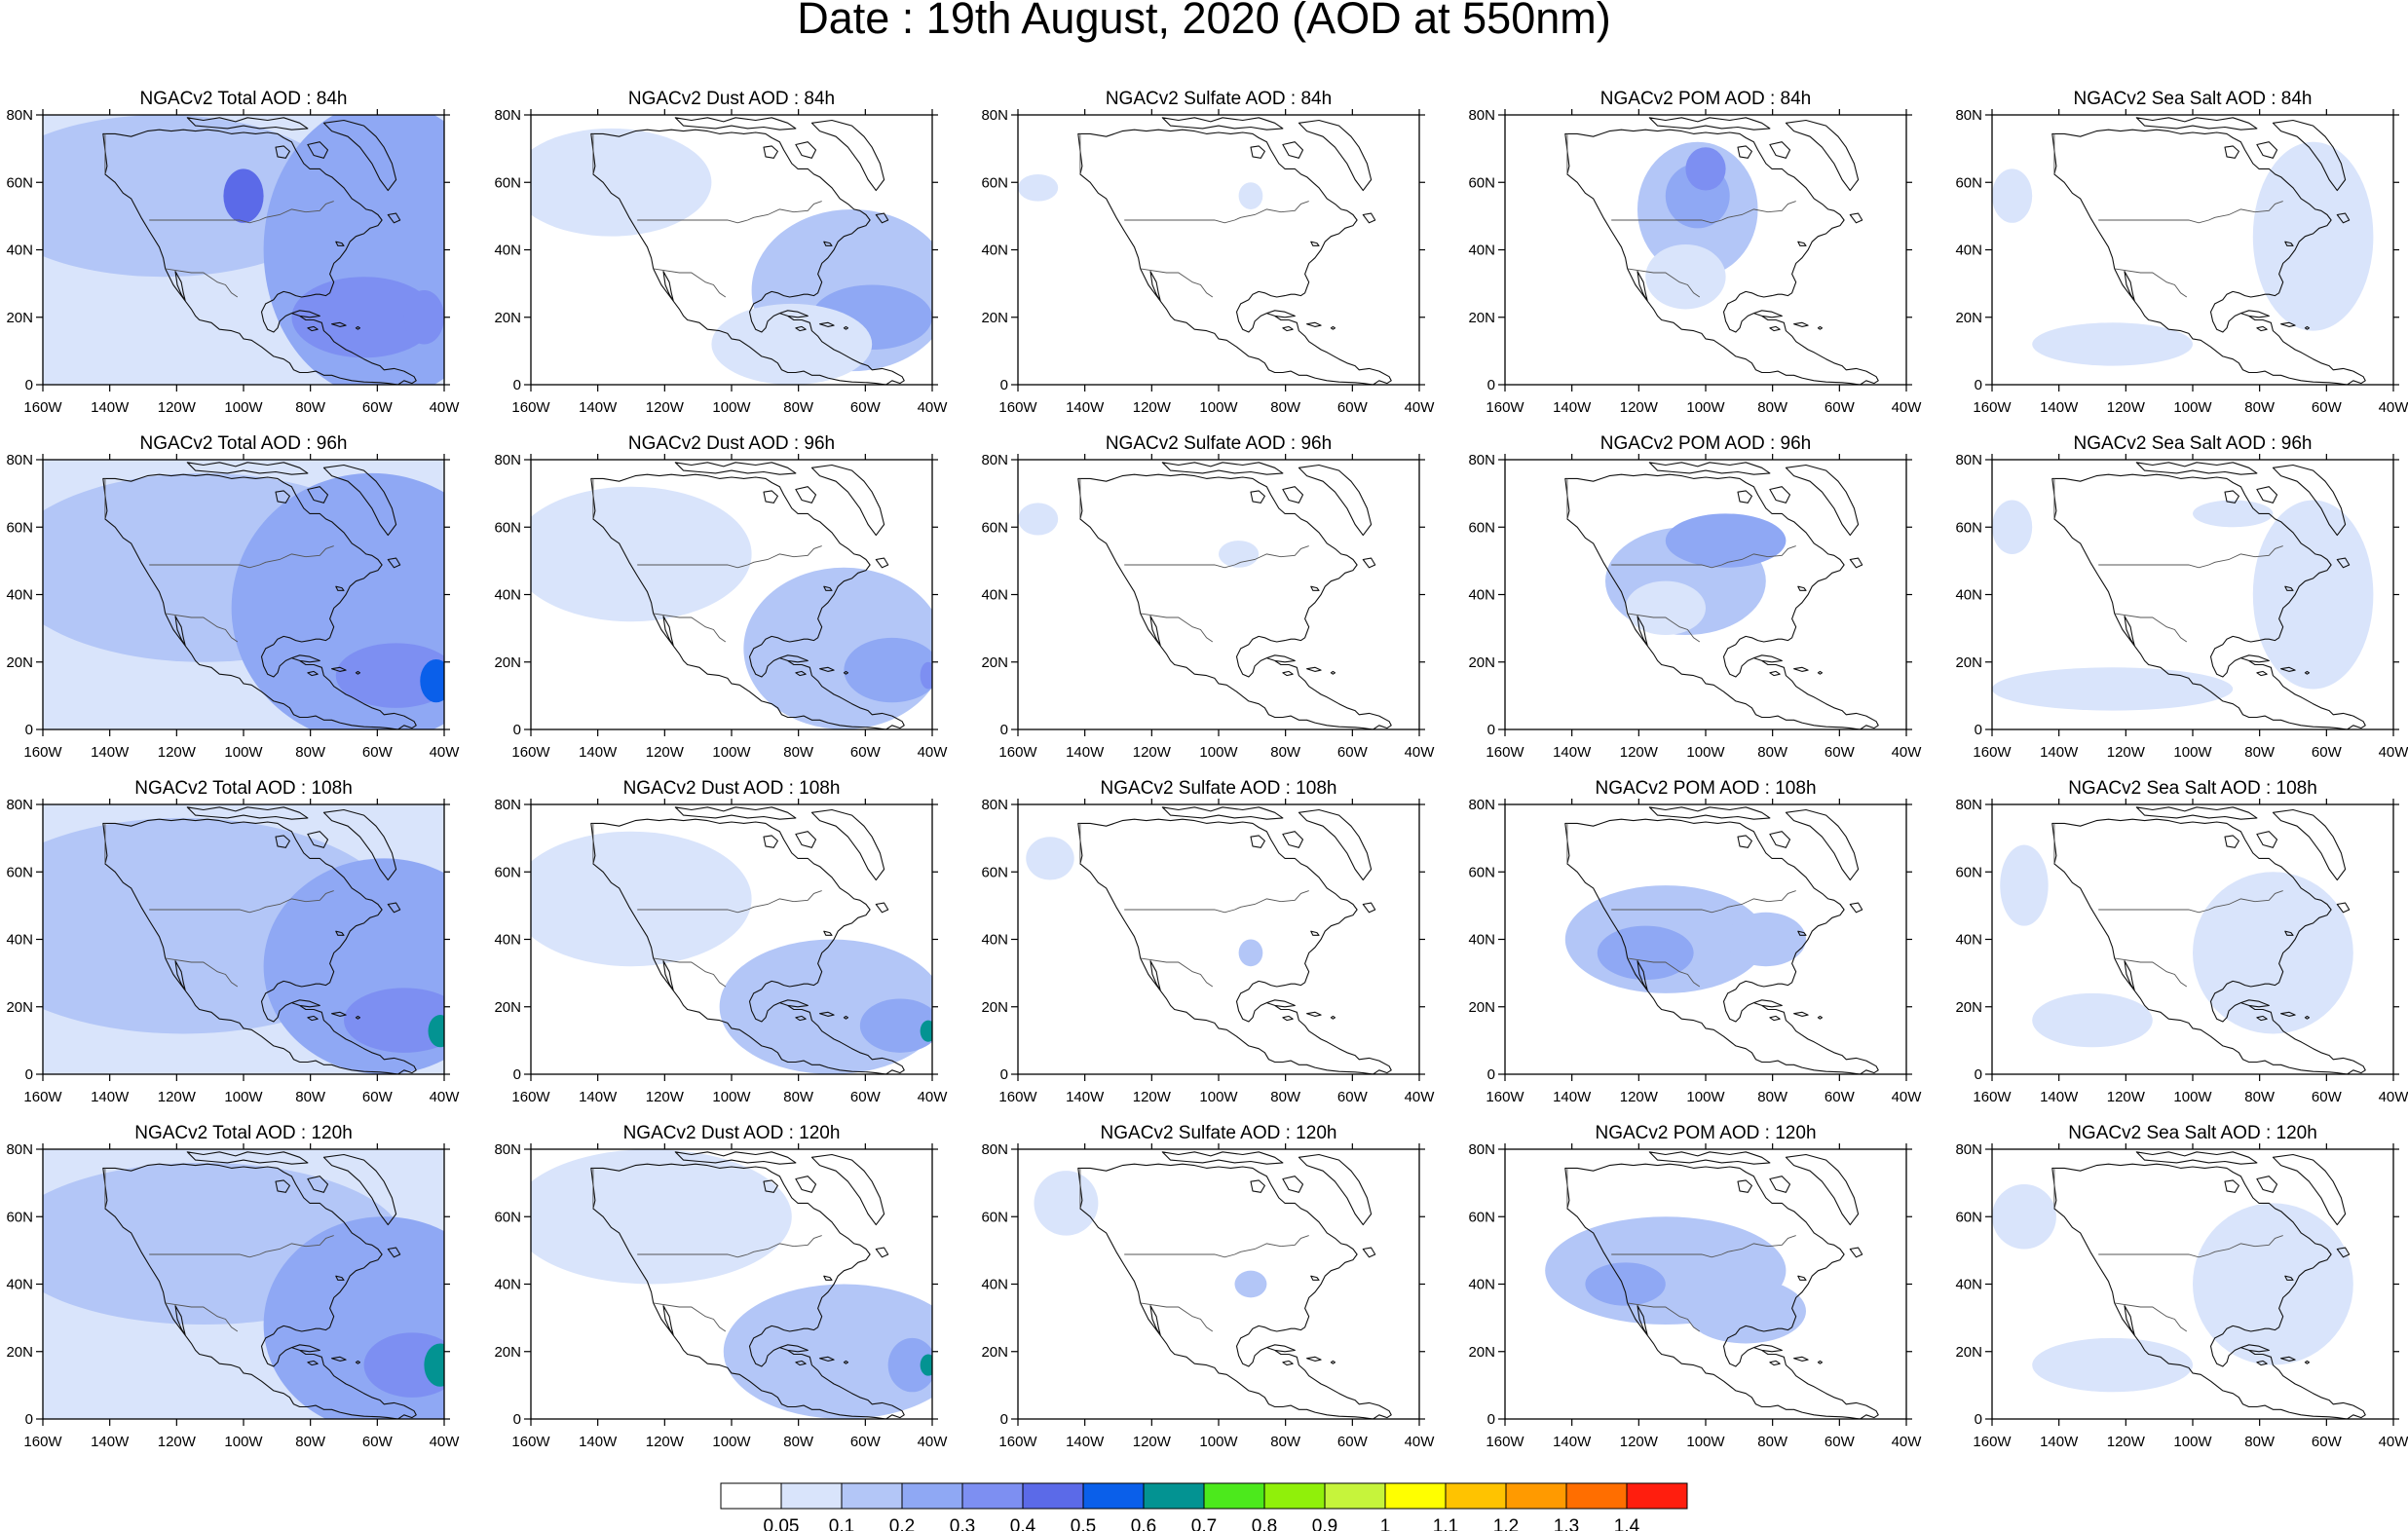 The width and height of the screenshot is (2408, 1531). What do you see at coordinates (243, 788) in the screenshot?
I see `panel-title: NGACv2 Total AOD : 108h` at bounding box center [243, 788].